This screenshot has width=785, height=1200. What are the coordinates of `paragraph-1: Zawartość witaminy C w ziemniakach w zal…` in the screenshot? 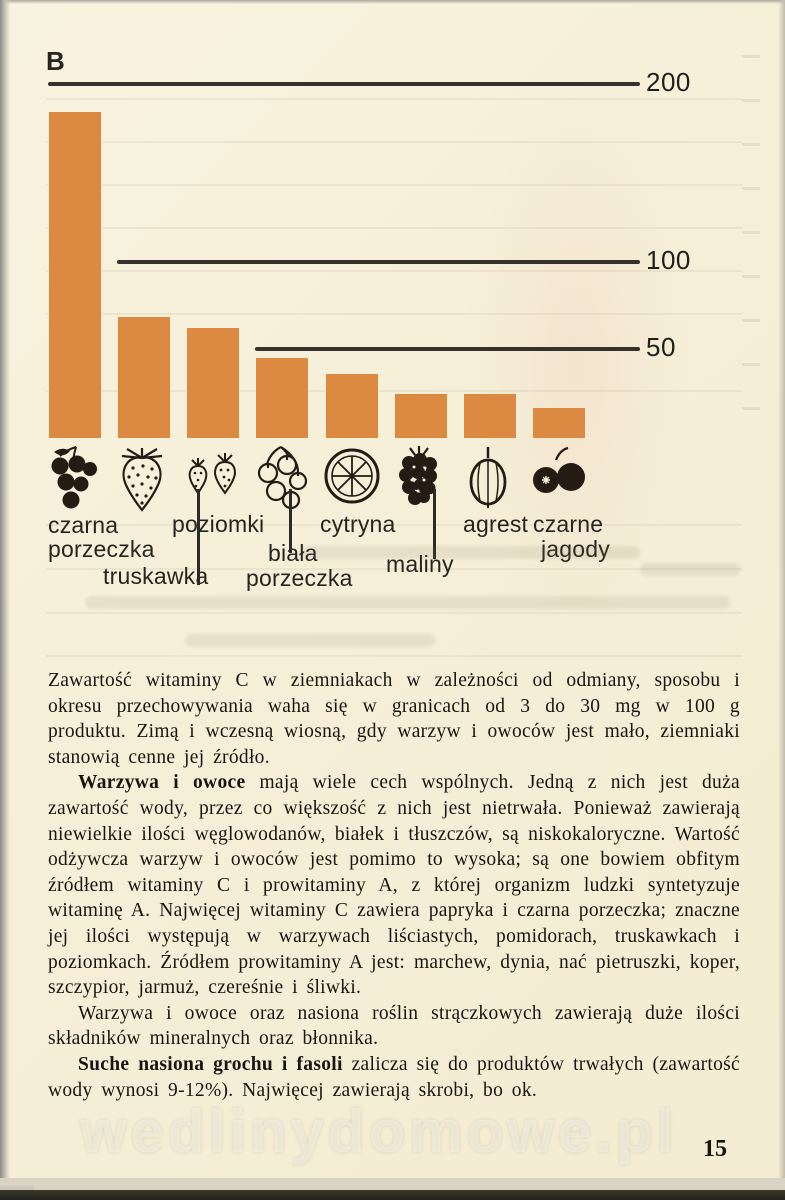 It's located at (394, 719).